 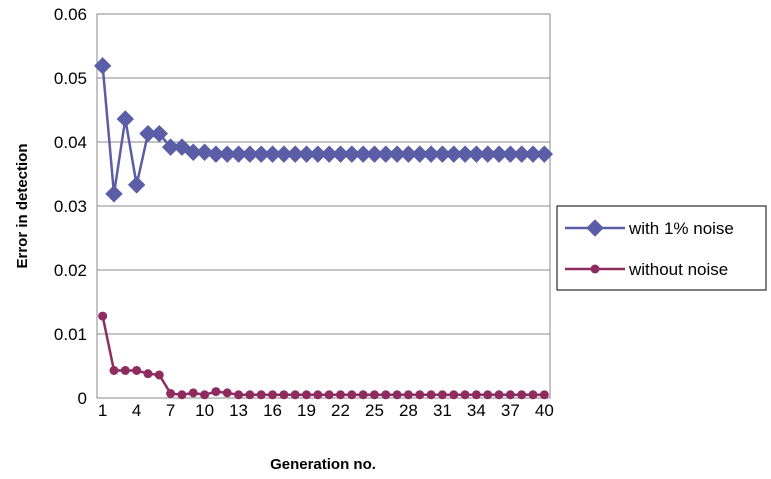 What do you see at coordinates (70, 334) in the screenshot?
I see `y-tick-label: 0.01` at bounding box center [70, 334].